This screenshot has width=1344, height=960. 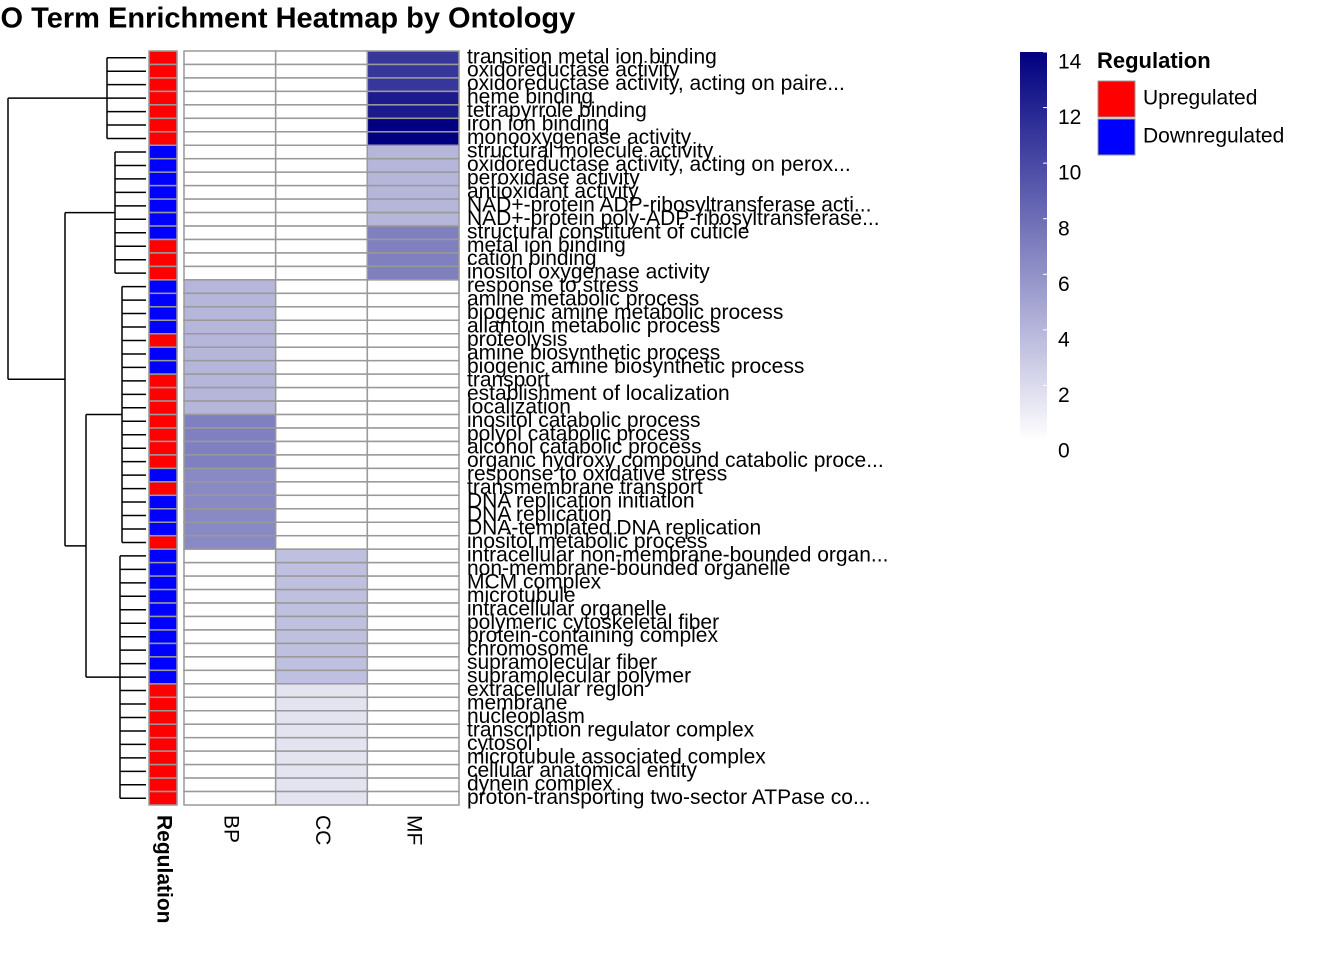 I want to click on chart-title: GO Term Enrichment Heatmap by Ontology, so click(x=287, y=19).